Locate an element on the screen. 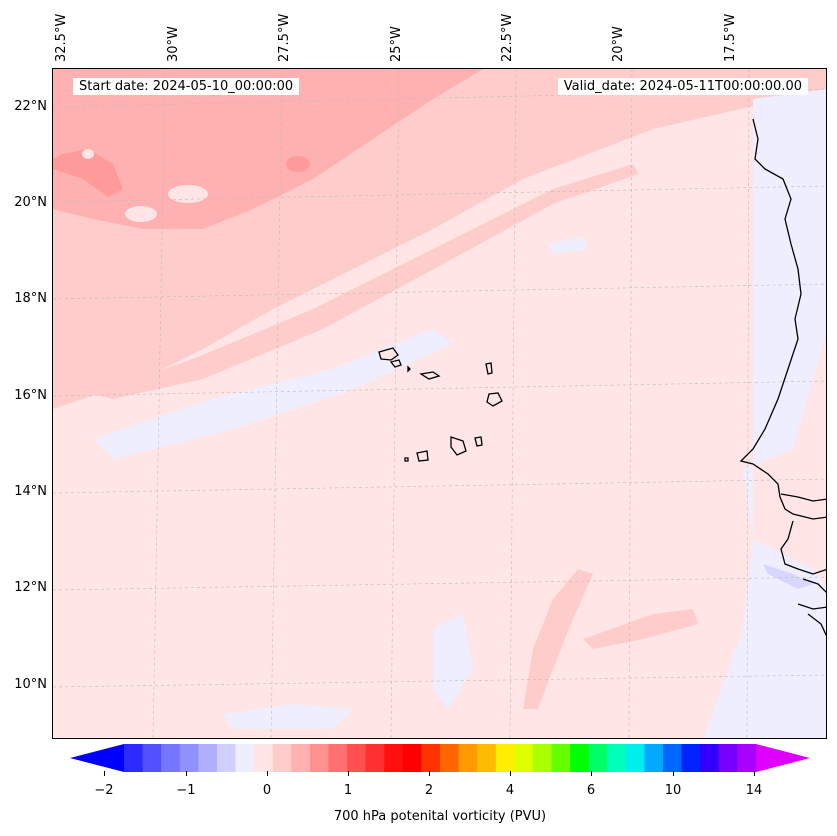  africa-coastline is located at coordinates (782, 377).